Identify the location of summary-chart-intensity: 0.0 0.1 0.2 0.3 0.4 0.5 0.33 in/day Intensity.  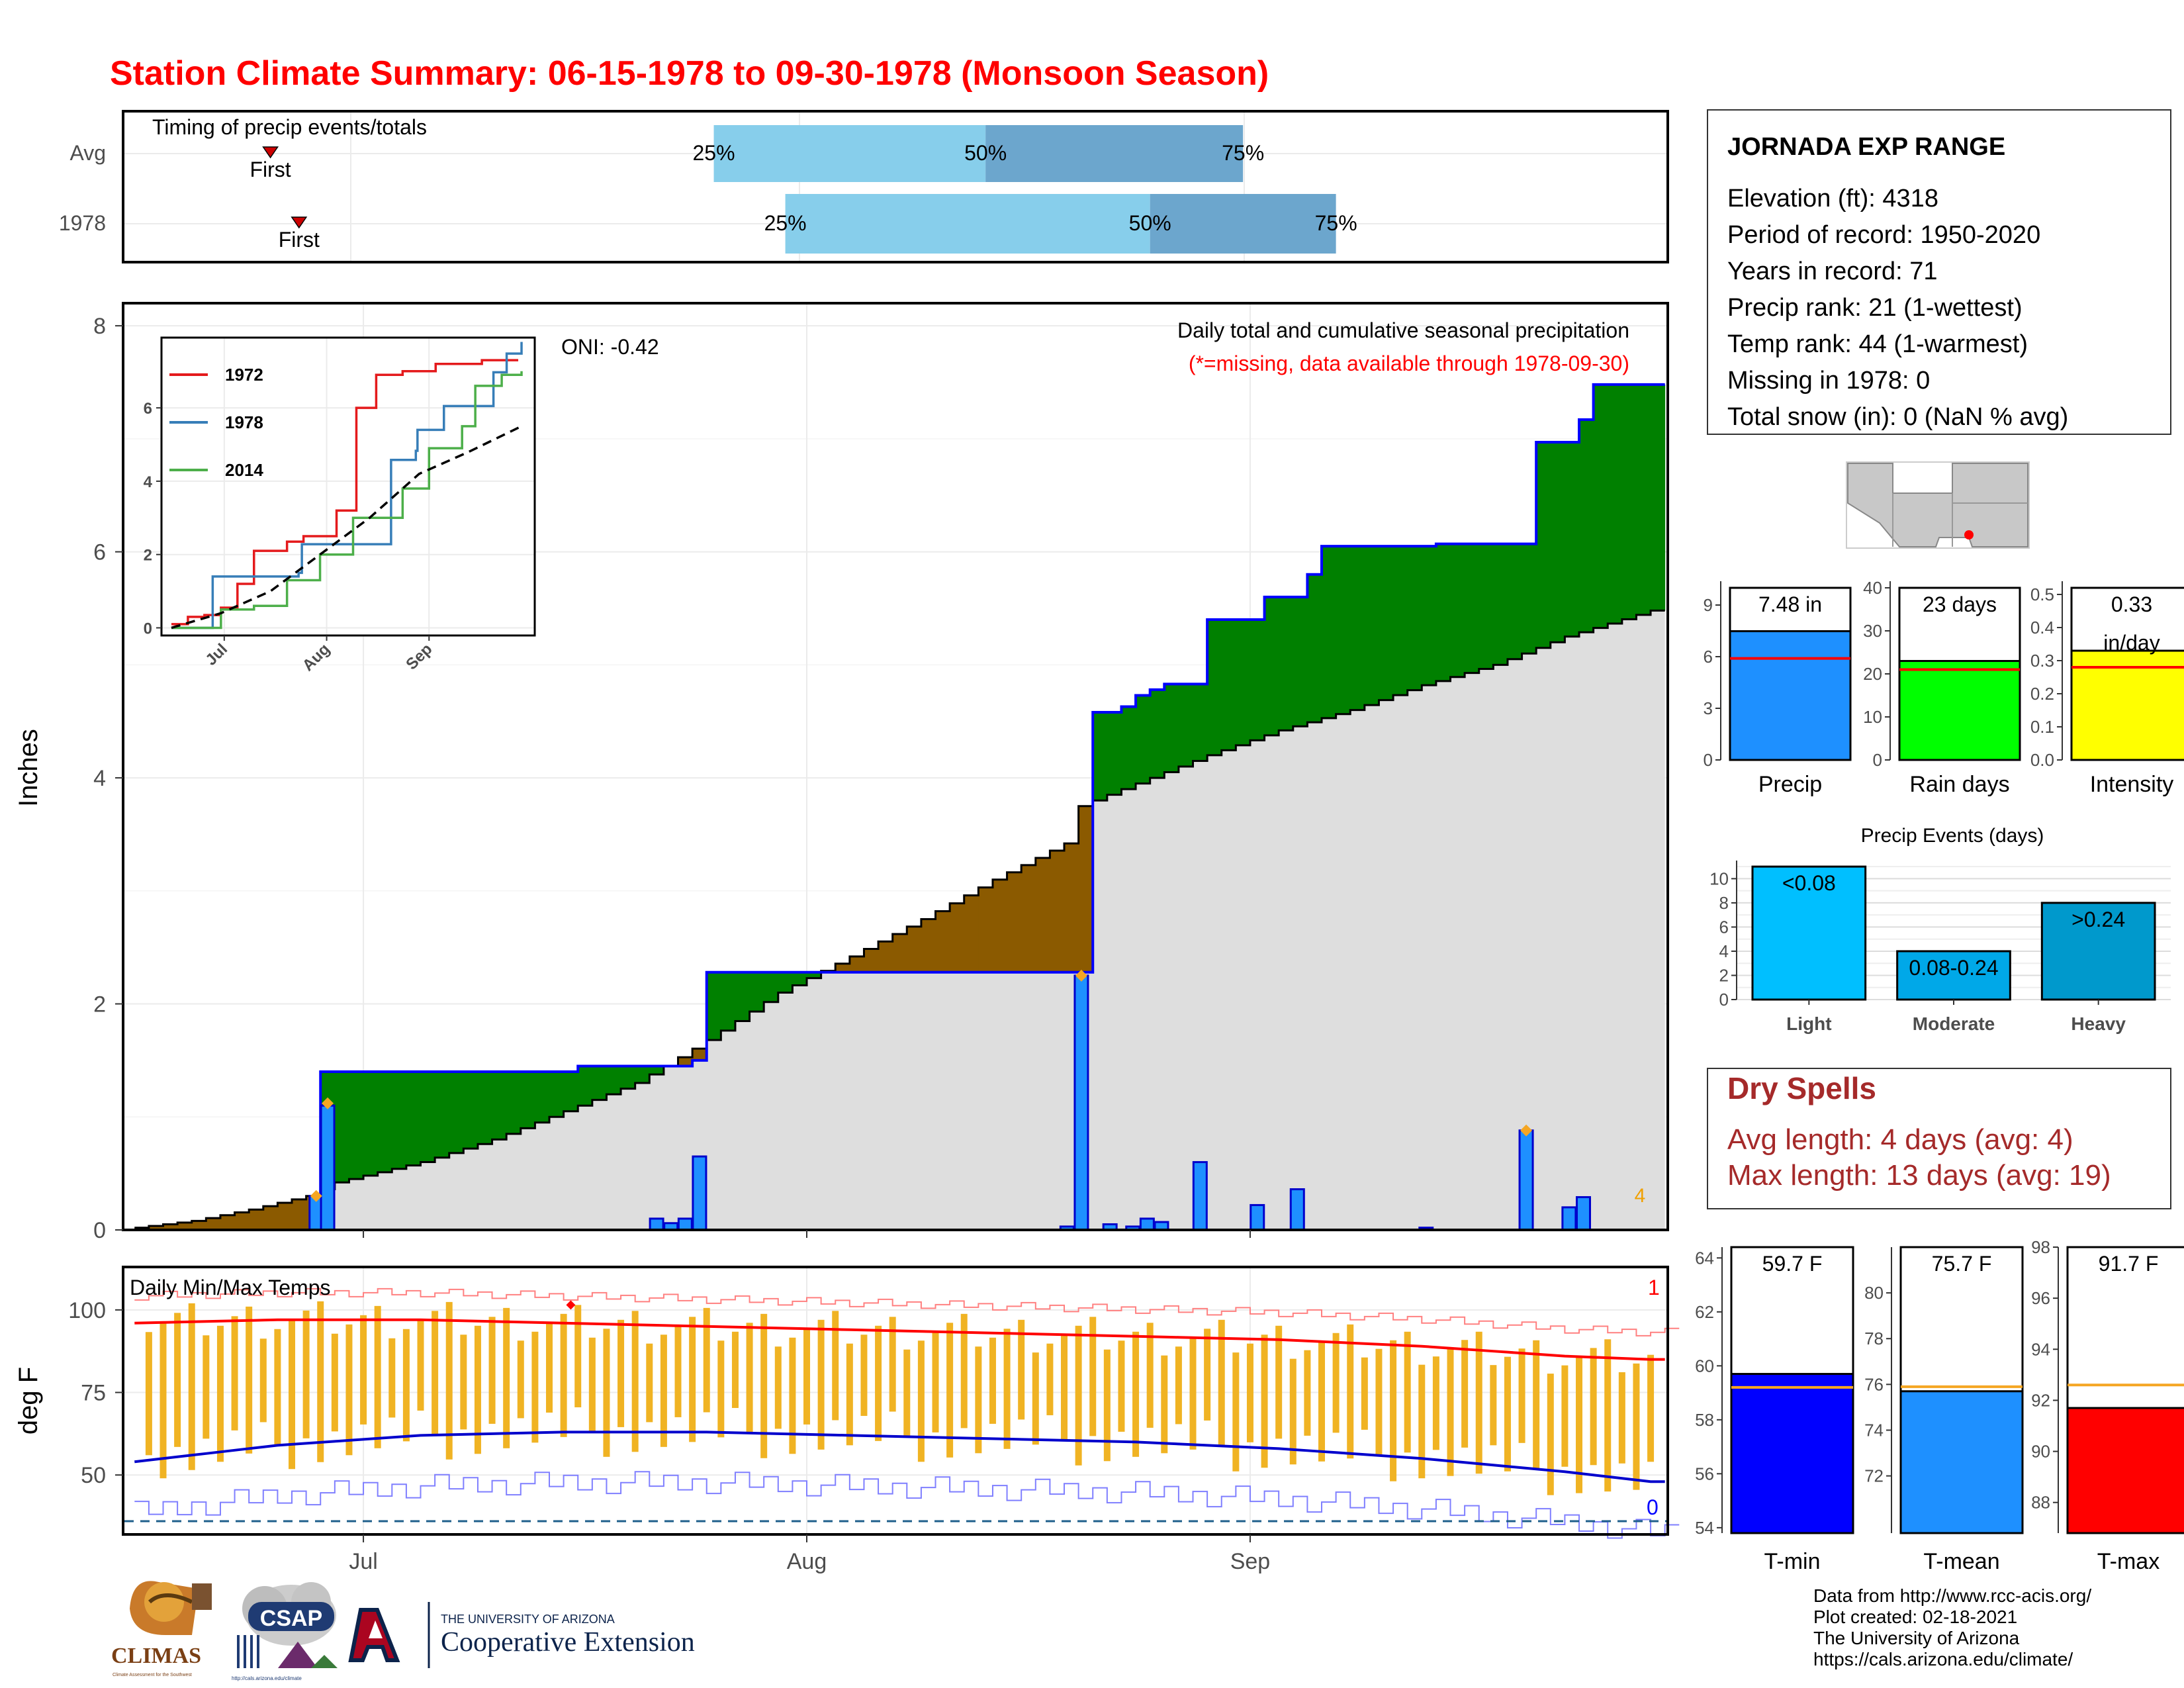
(2107, 689).